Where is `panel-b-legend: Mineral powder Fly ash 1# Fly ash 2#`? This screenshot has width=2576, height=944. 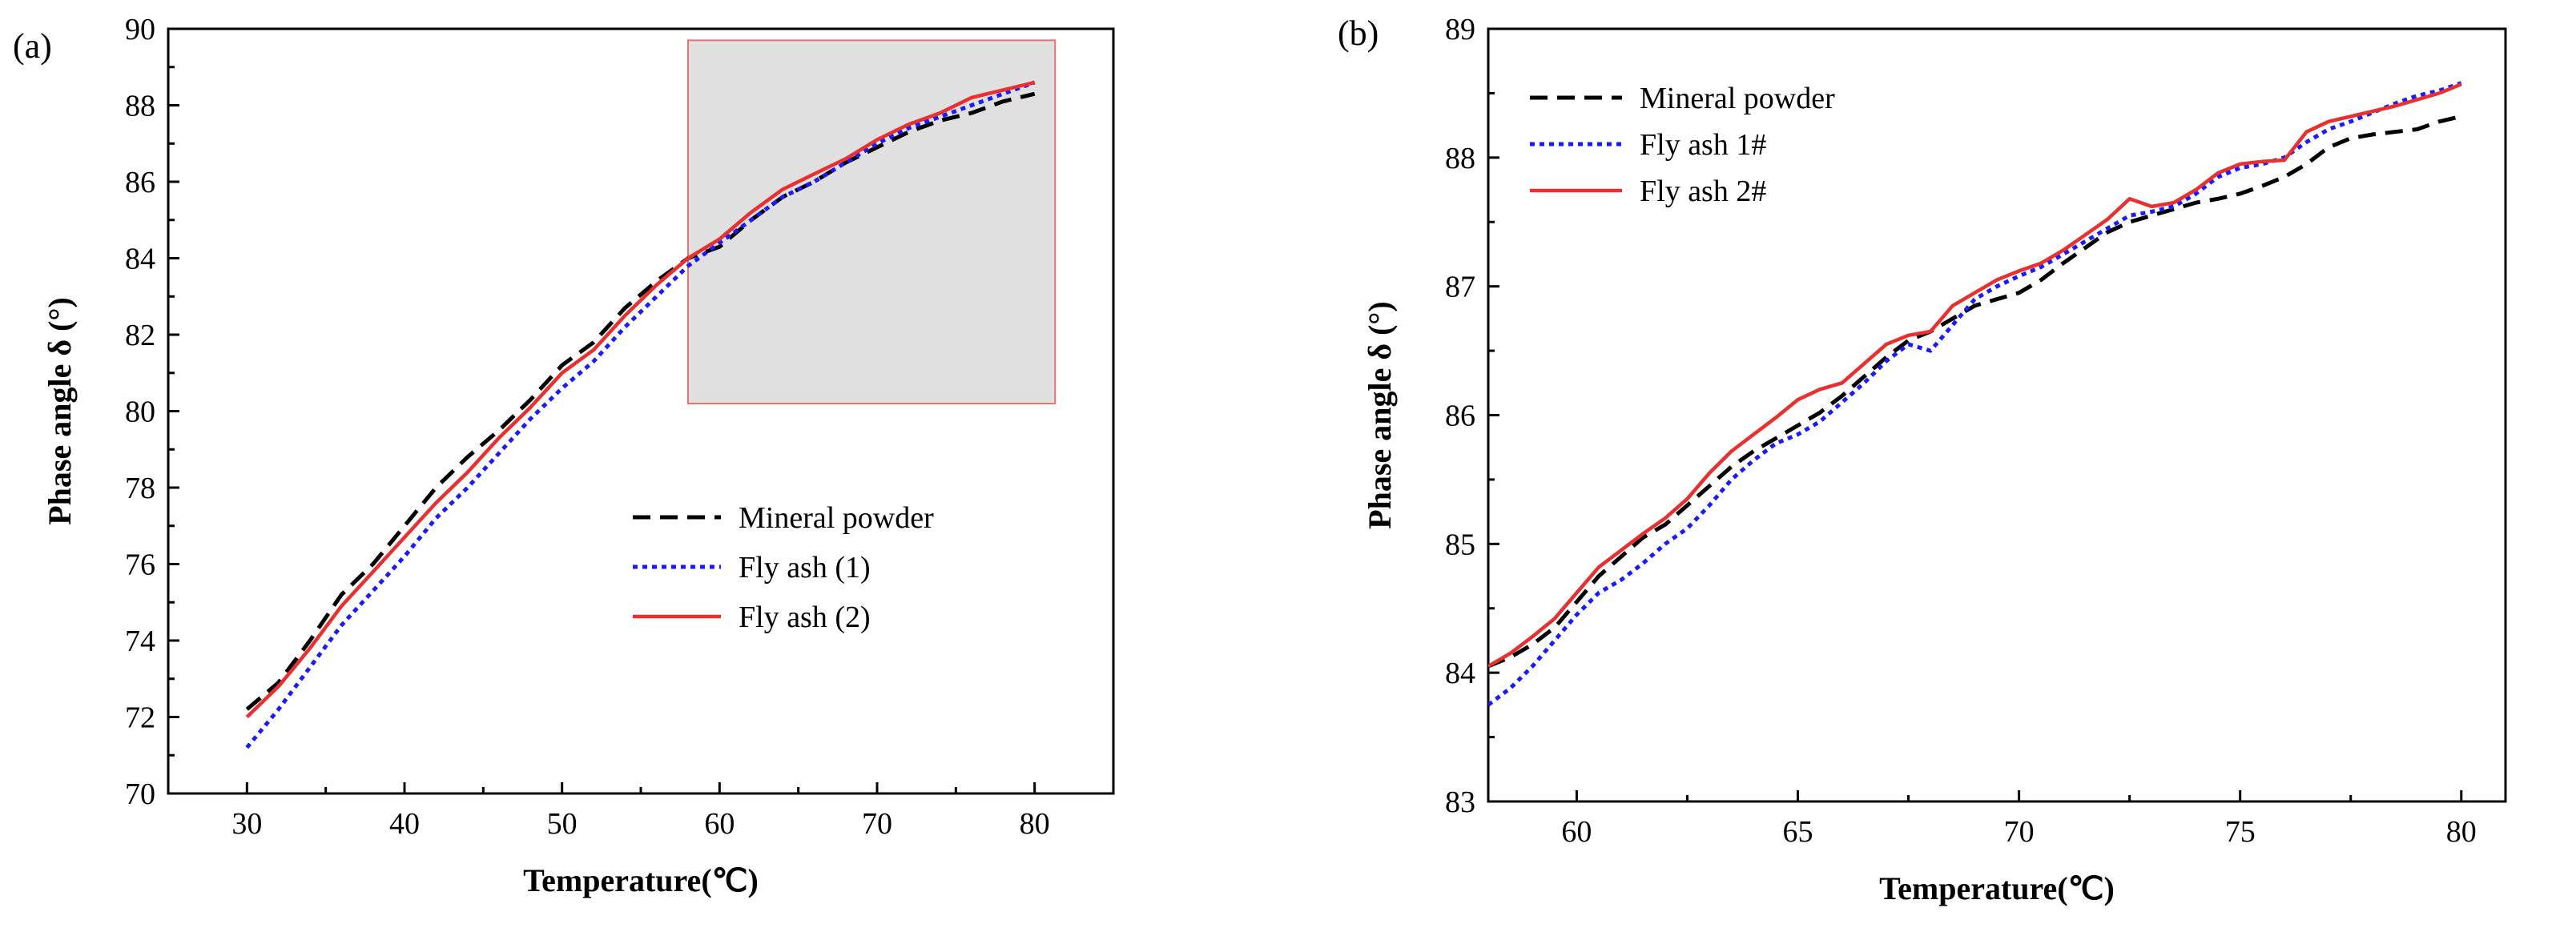 panel-b-legend: Mineral powder Fly ash 1# Fly ash 2# is located at coordinates (1682, 145).